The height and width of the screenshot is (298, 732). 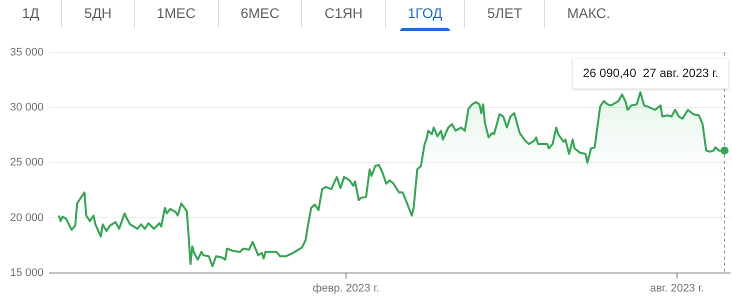 What do you see at coordinates (98, 13) in the screenshot?
I see `text: 5ДН` at bounding box center [98, 13].